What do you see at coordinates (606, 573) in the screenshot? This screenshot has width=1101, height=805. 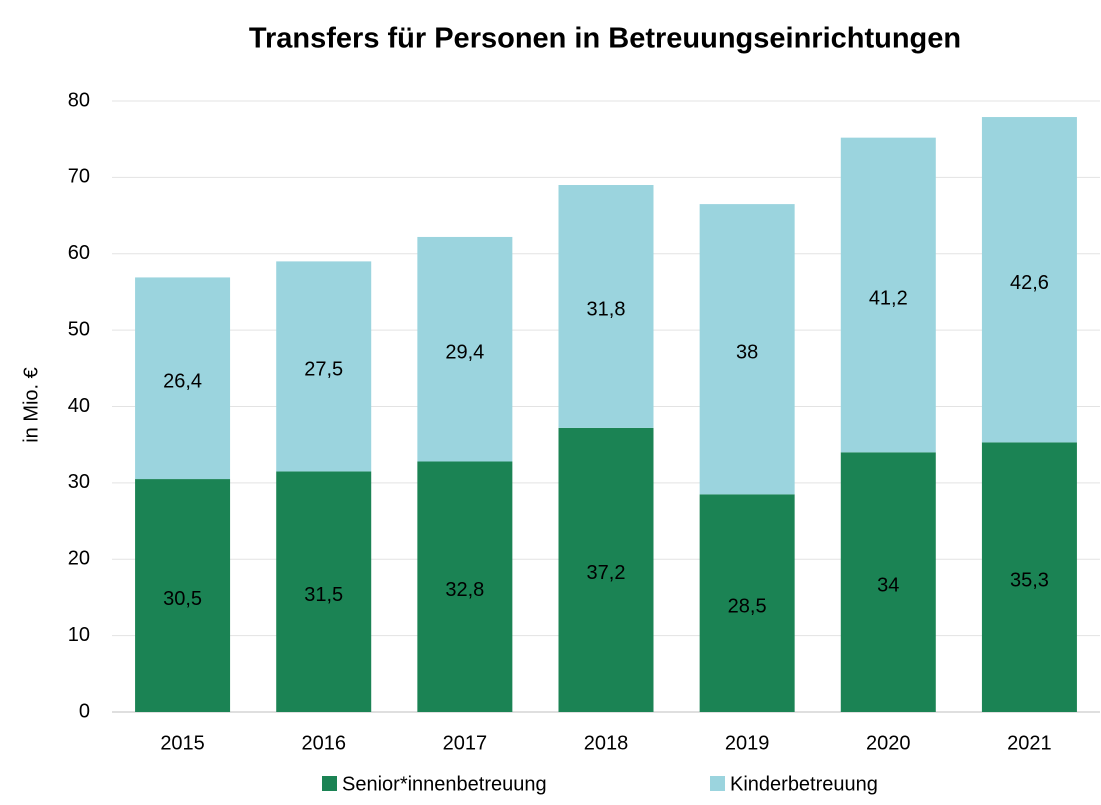 I see `data-label: 37,2` at bounding box center [606, 573].